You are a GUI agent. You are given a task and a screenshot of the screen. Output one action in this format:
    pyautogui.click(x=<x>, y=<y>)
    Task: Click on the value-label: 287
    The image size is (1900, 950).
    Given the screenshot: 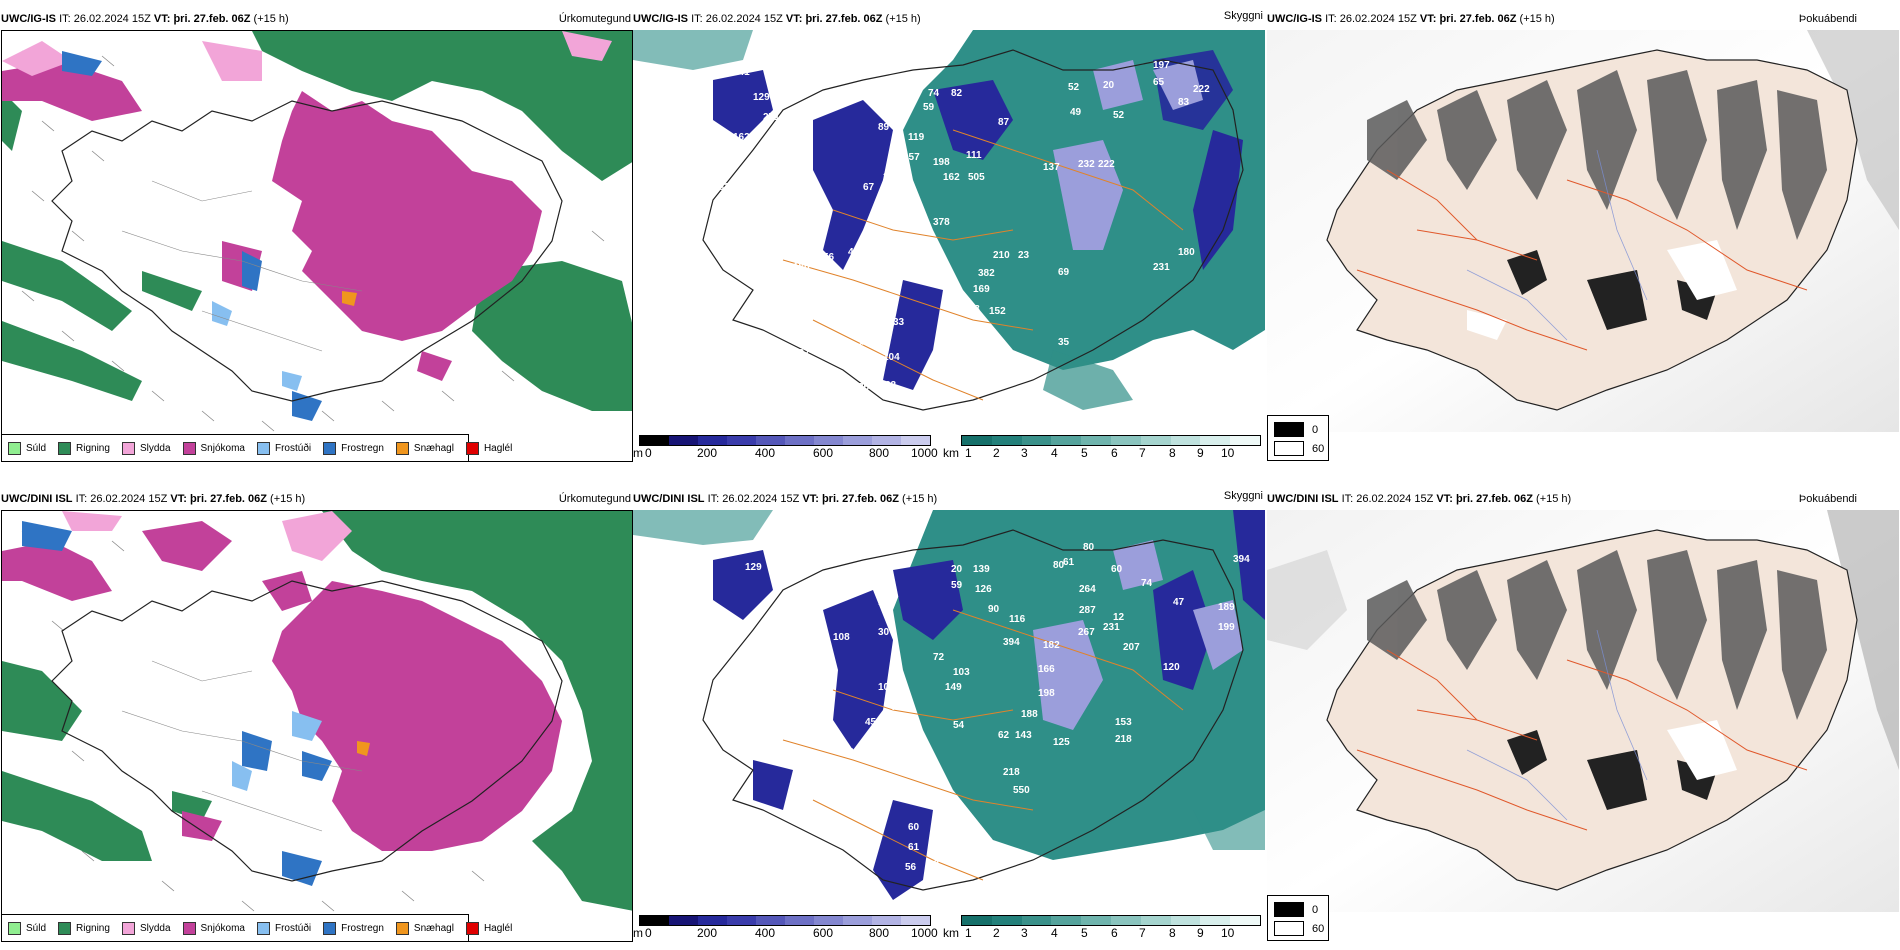 What is the action you would take?
    pyautogui.click(x=1087, y=610)
    